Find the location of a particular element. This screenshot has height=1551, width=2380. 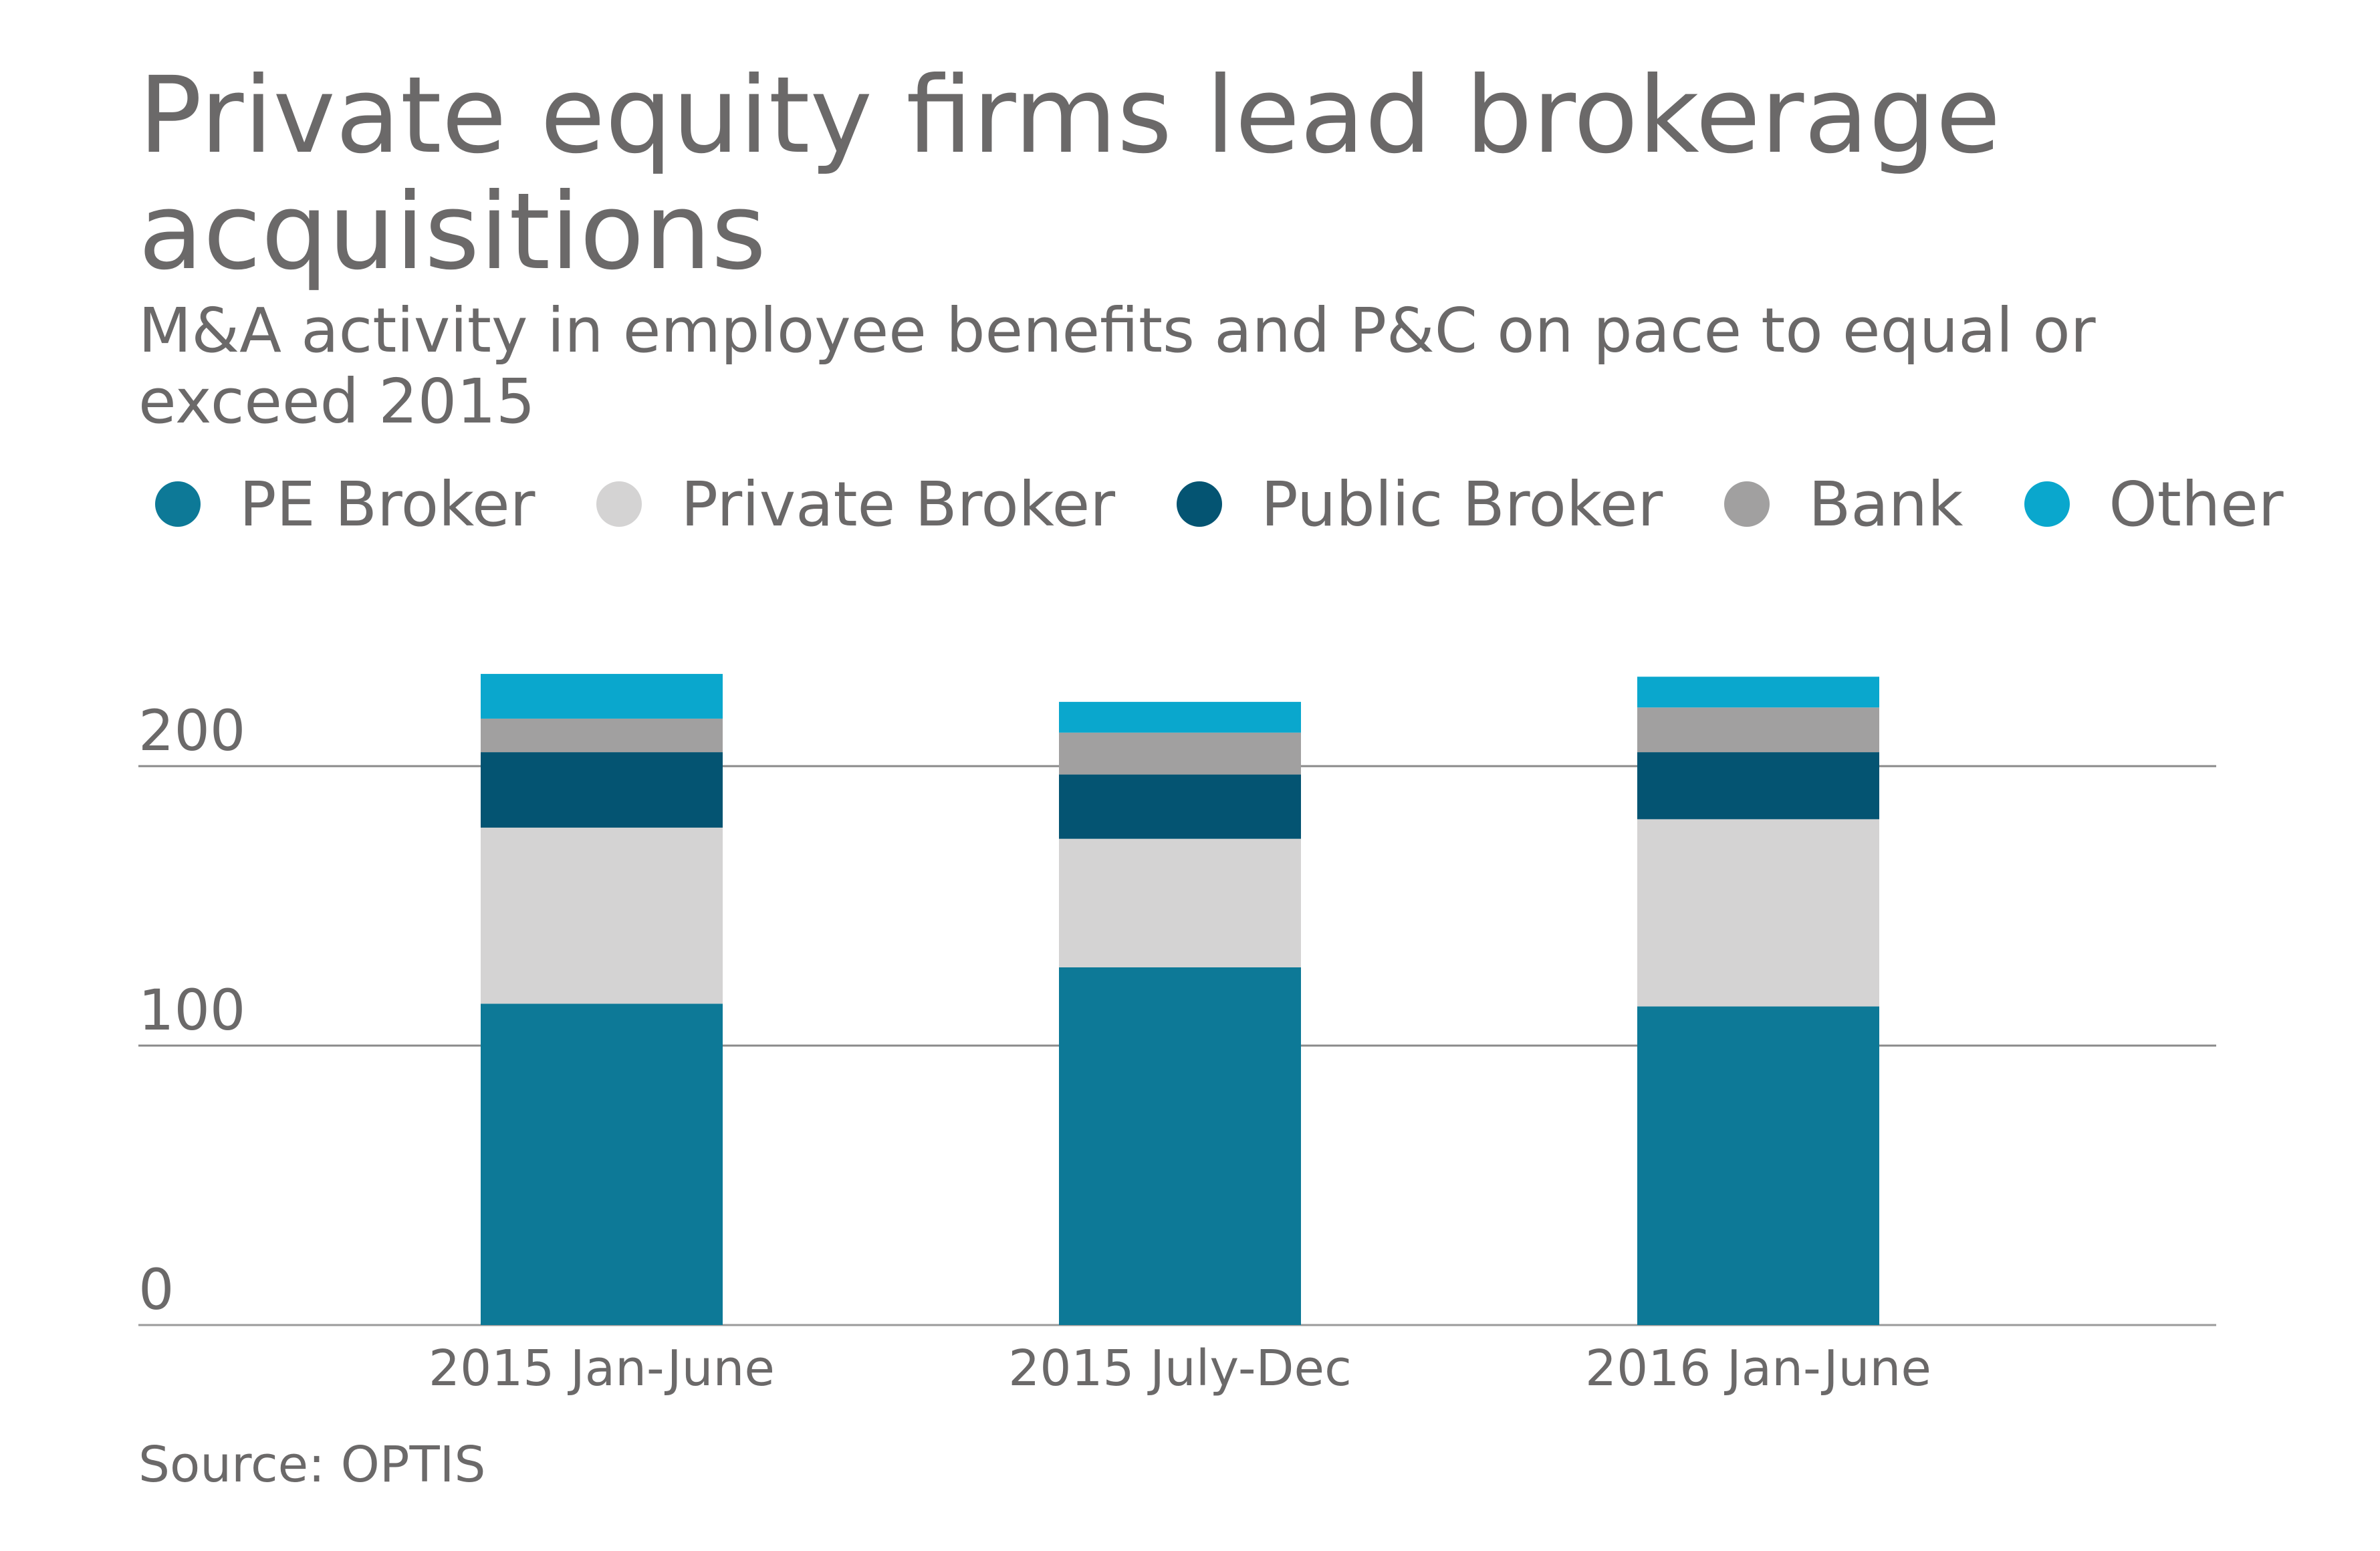

legend-swatch-other is located at coordinates (2047, 504).